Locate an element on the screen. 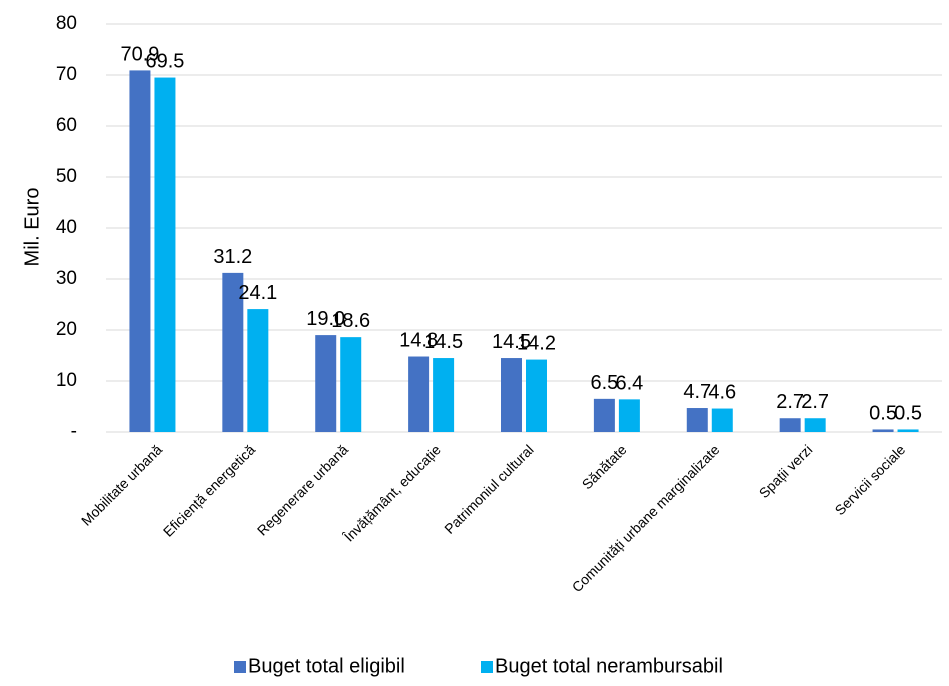 This screenshot has width=949, height=686. y-tick-label: 70 is located at coordinates (66, 74).